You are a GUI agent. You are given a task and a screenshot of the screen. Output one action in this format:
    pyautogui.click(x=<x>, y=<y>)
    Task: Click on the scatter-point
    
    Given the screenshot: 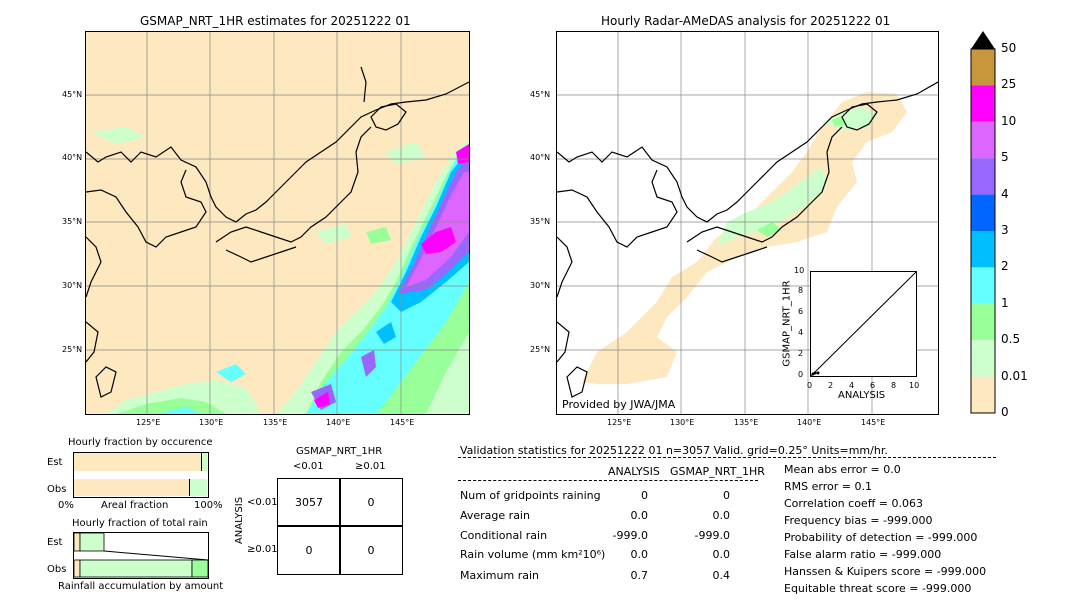 What is the action you would take?
    pyautogui.click(x=818, y=373)
    